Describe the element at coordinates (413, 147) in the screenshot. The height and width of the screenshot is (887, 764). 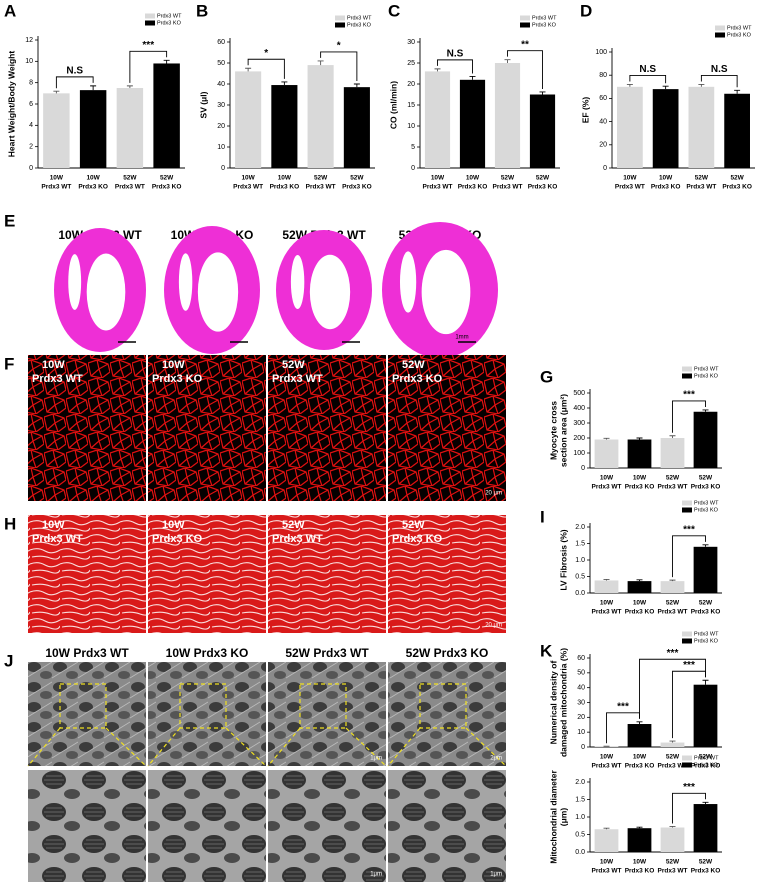
I see `y-tick-label: 5` at that location.